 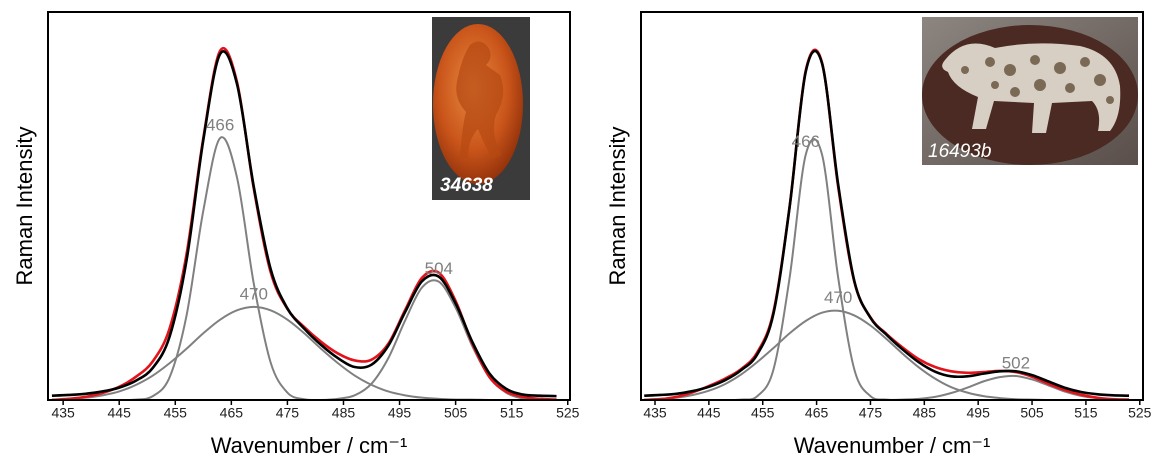 I want to click on peak-label: 504, so click(x=439, y=268).